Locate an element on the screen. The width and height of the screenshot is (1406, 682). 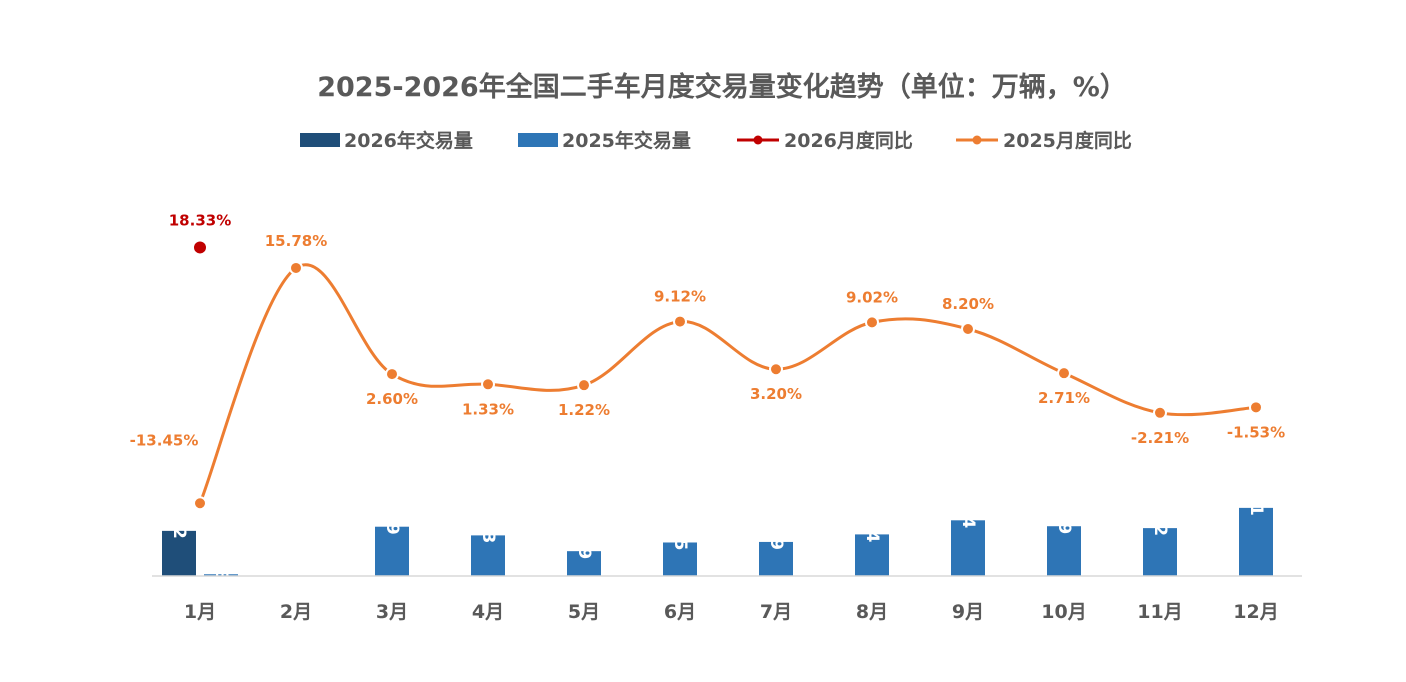
bar-value-label: 165.75 is located at coordinates (680, 518).